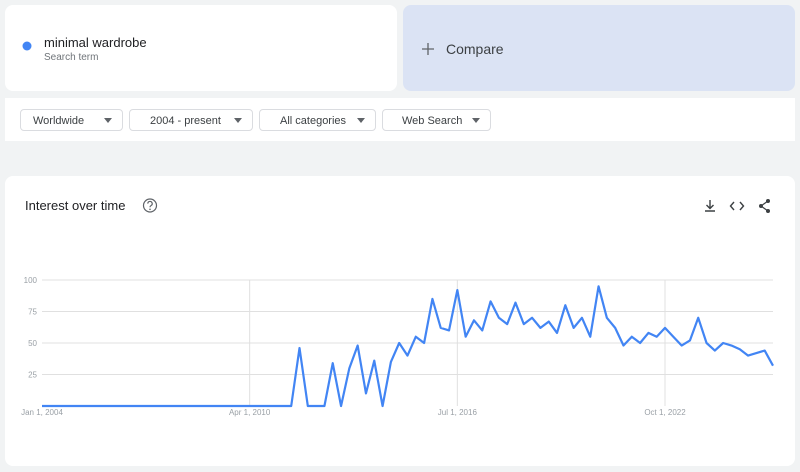 Image resolution: width=800 pixels, height=472 pixels. What do you see at coordinates (432, 121) in the screenshot?
I see `filter-label: Web Search` at bounding box center [432, 121].